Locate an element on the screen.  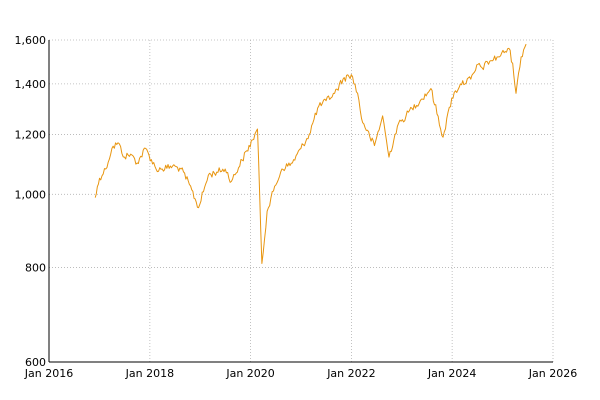
y-tick-label: 1,200 is located at coordinates (31, 134).